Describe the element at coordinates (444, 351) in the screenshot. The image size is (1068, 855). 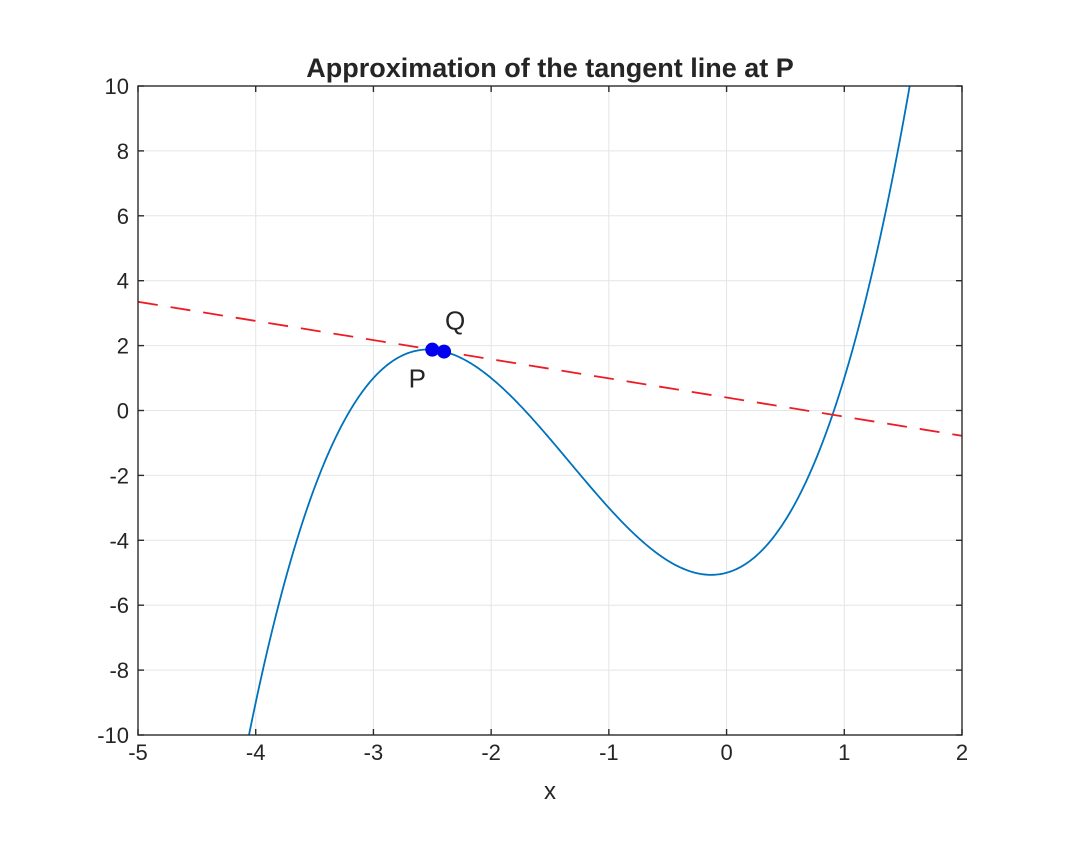
I see `point-marker-q` at that location.